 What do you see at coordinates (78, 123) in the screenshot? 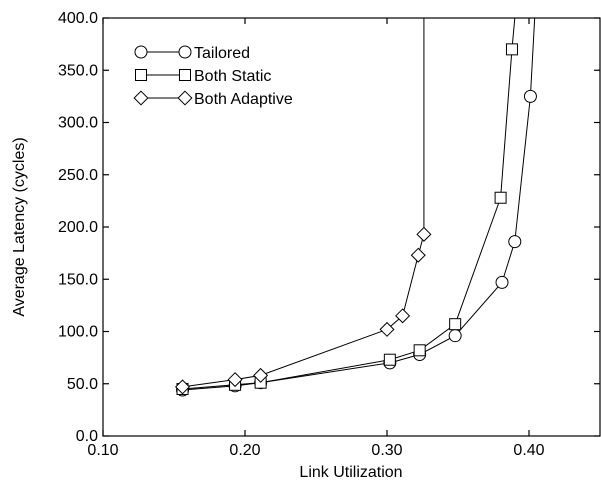
I see `y-tick-label: 300.0` at bounding box center [78, 123].